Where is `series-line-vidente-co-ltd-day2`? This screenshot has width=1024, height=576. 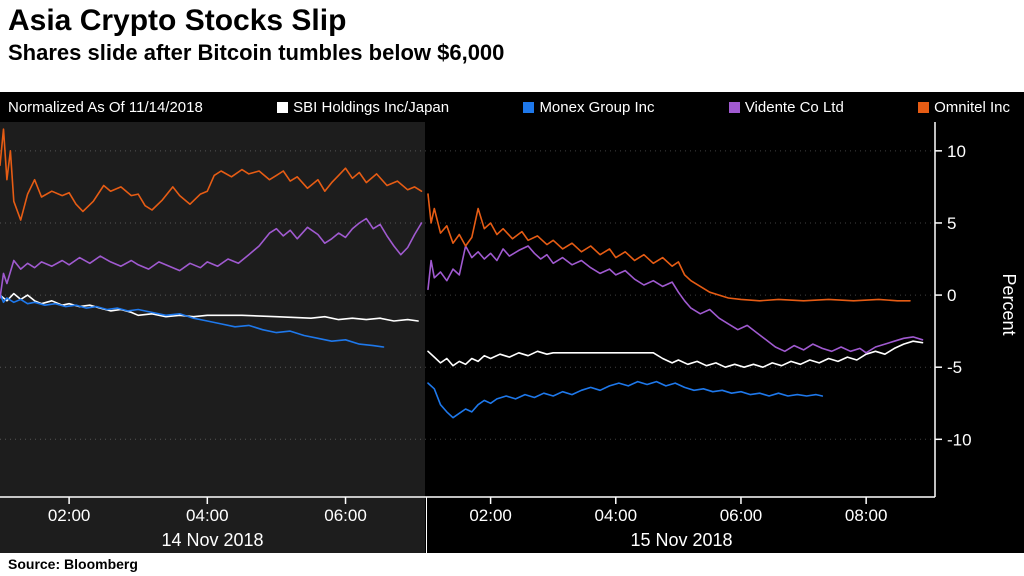 series-line-vidente-co-ltd-day2 is located at coordinates (675, 299).